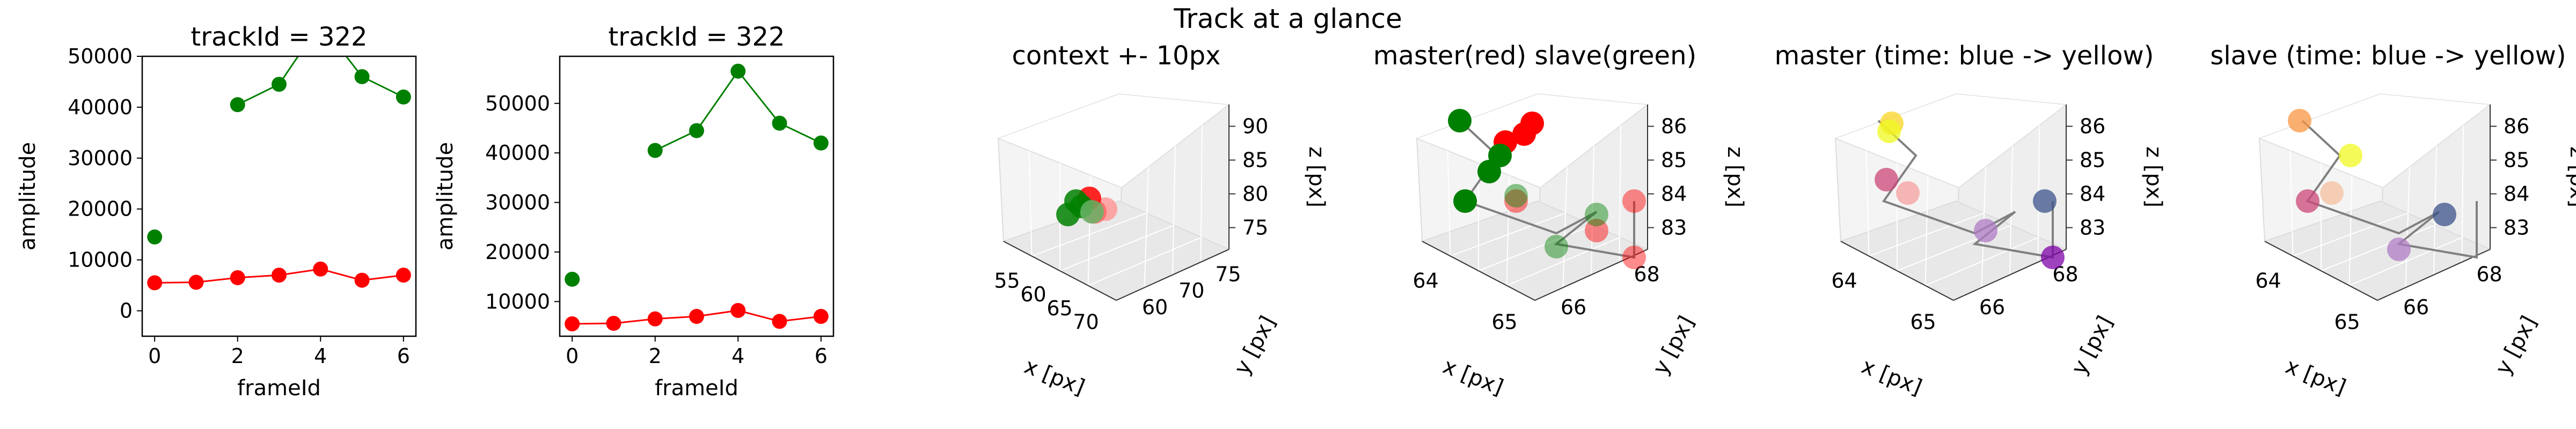 This screenshot has height=429, width=2576. Describe the element at coordinates (1674, 194) in the screenshot. I see `z-tick-label: 84` at that location.